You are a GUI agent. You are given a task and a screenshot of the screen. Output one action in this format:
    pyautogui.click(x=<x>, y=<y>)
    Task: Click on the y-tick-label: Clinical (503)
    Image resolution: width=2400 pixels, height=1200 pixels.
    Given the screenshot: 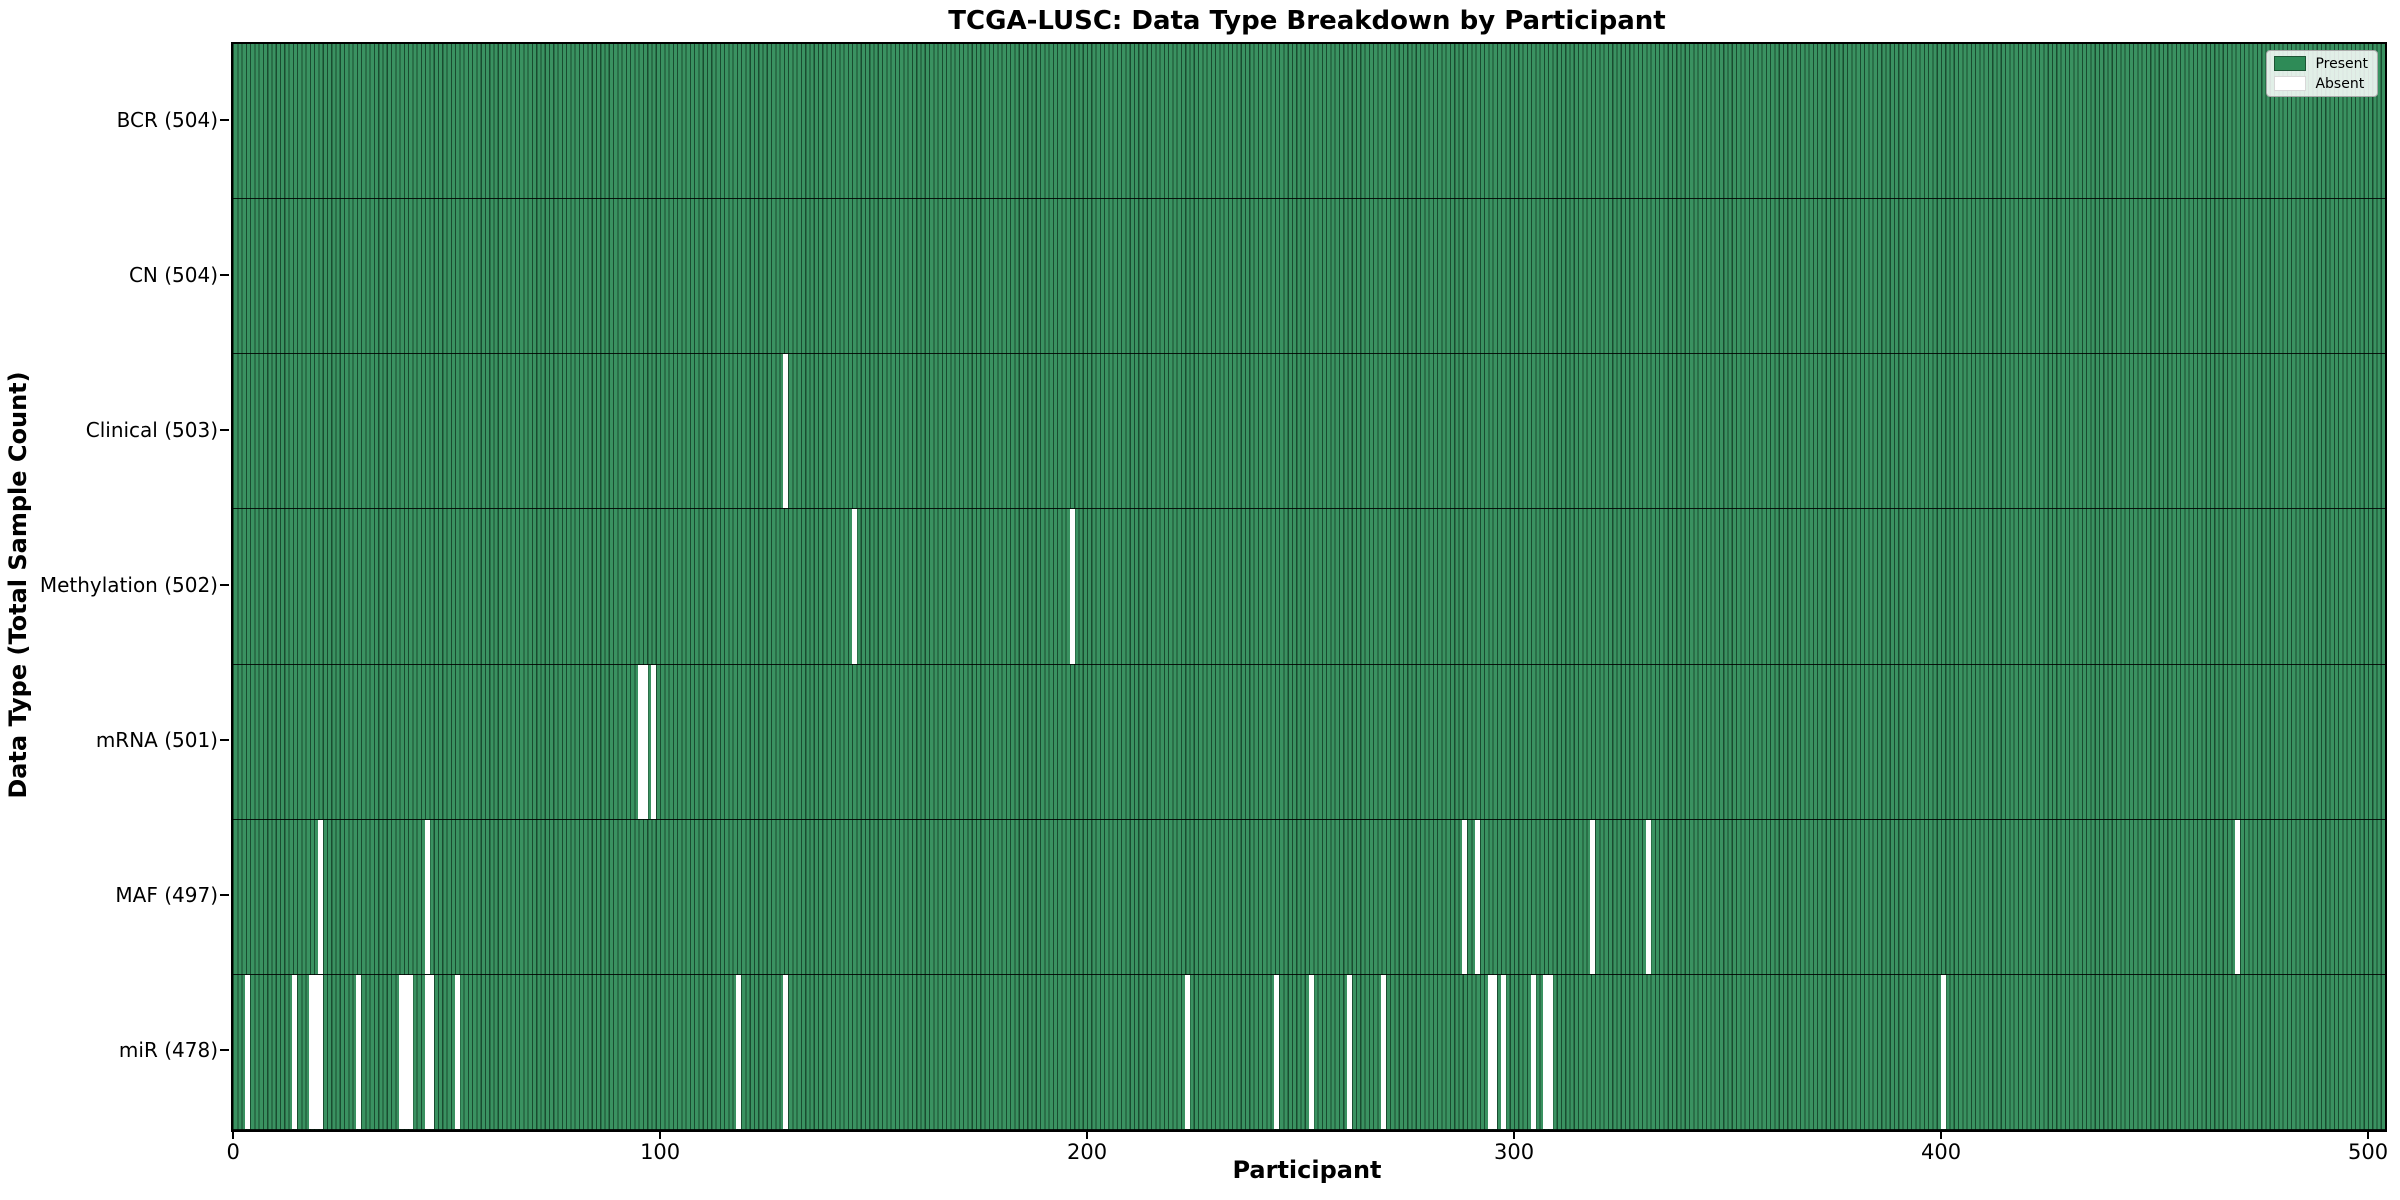 What is the action you would take?
    pyautogui.click(x=151, y=429)
    